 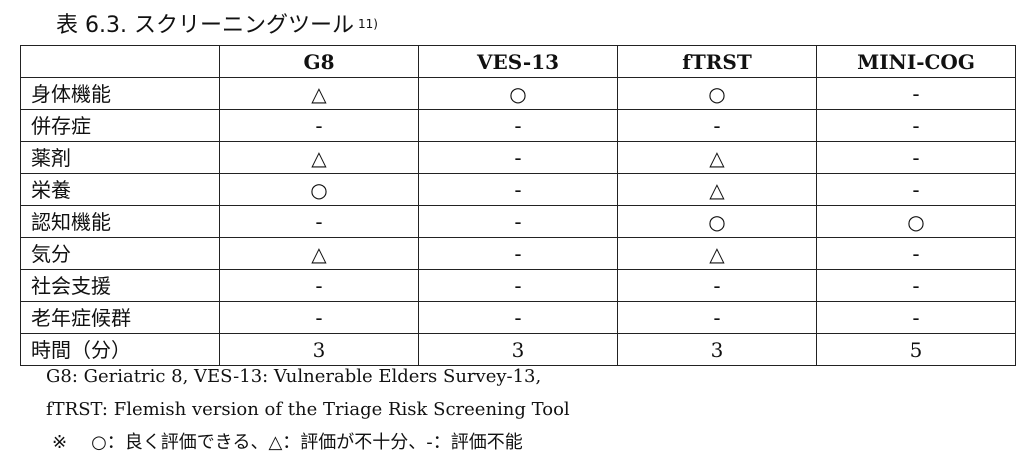 I want to click on table-row: 社会支援 - - - -, so click(x=518, y=285).